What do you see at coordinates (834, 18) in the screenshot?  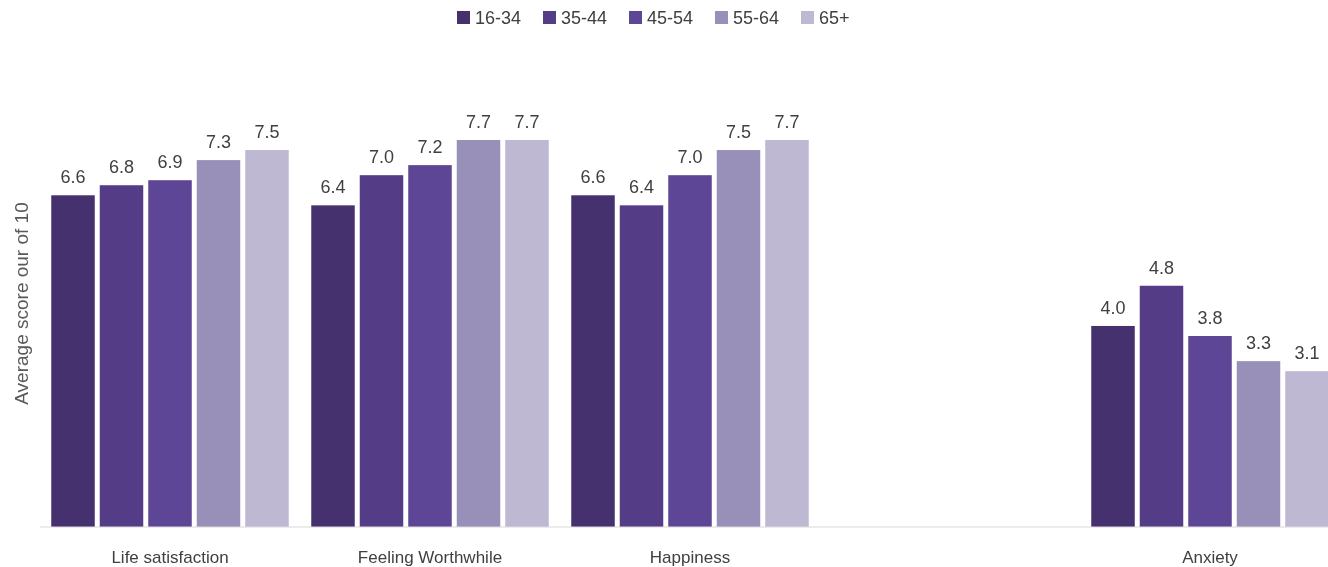 I see `legend-label: 65+` at bounding box center [834, 18].